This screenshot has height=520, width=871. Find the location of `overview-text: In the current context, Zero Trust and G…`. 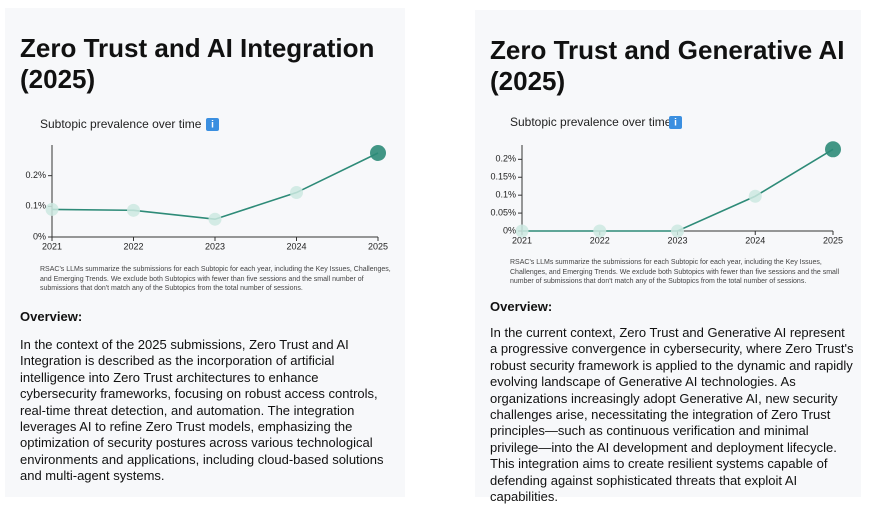

overview-text: In the current context, Zero Trust and G… is located at coordinates (672, 415).